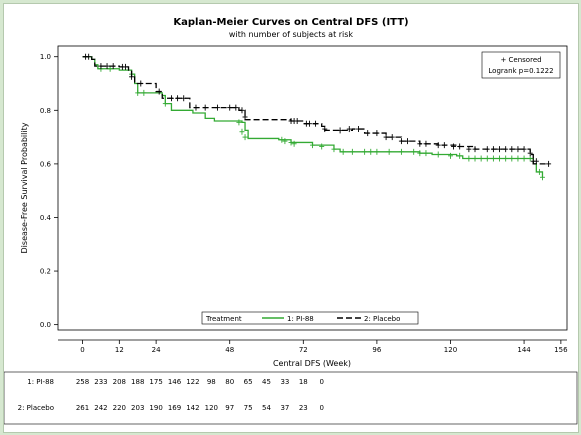 Image resolution: width=581 pixels, height=435 pixels. Describe the element at coordinates (382, 319) in the screenshot. I see `legend-label-placebo: 2: Placebo` at that location.